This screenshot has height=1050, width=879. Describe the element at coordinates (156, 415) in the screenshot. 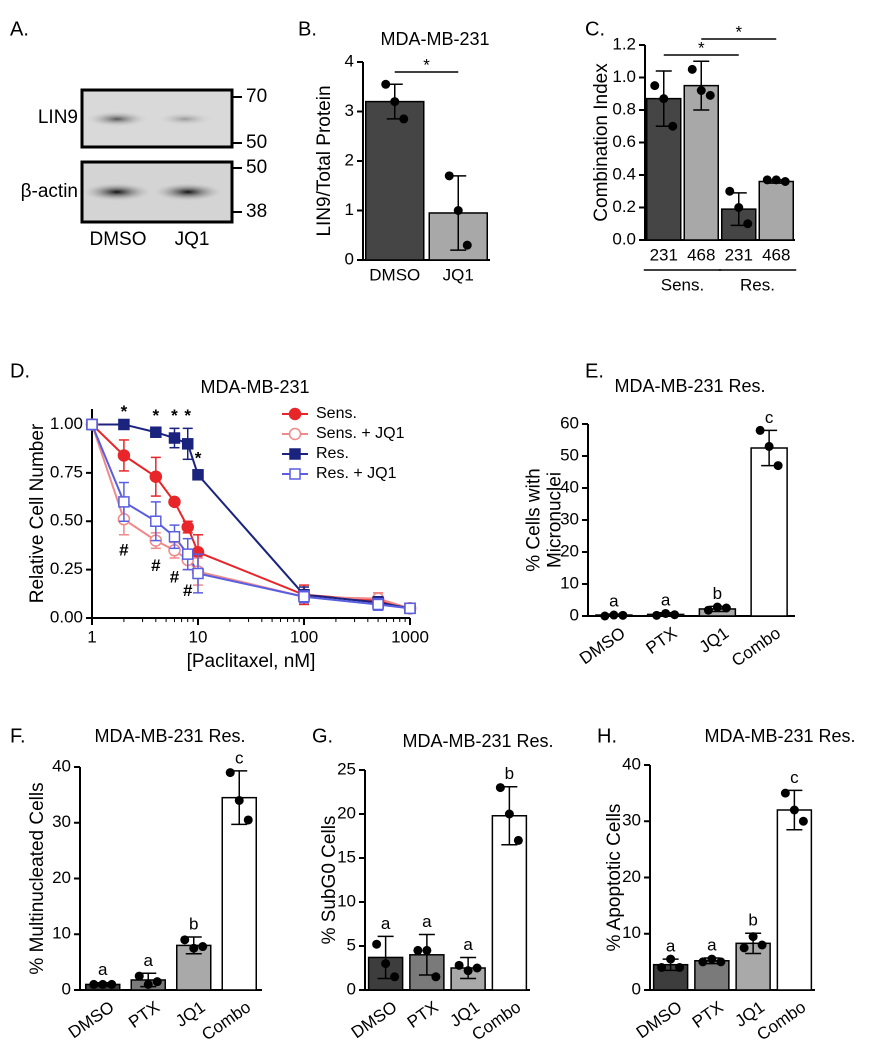

I see `significance-mark: *` at that location.